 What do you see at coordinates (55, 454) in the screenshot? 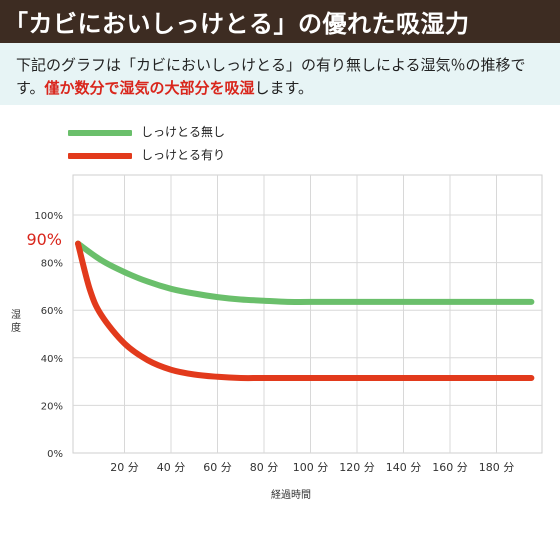
I see `y-tick-label: 0%` at bounding box center [55, 454].